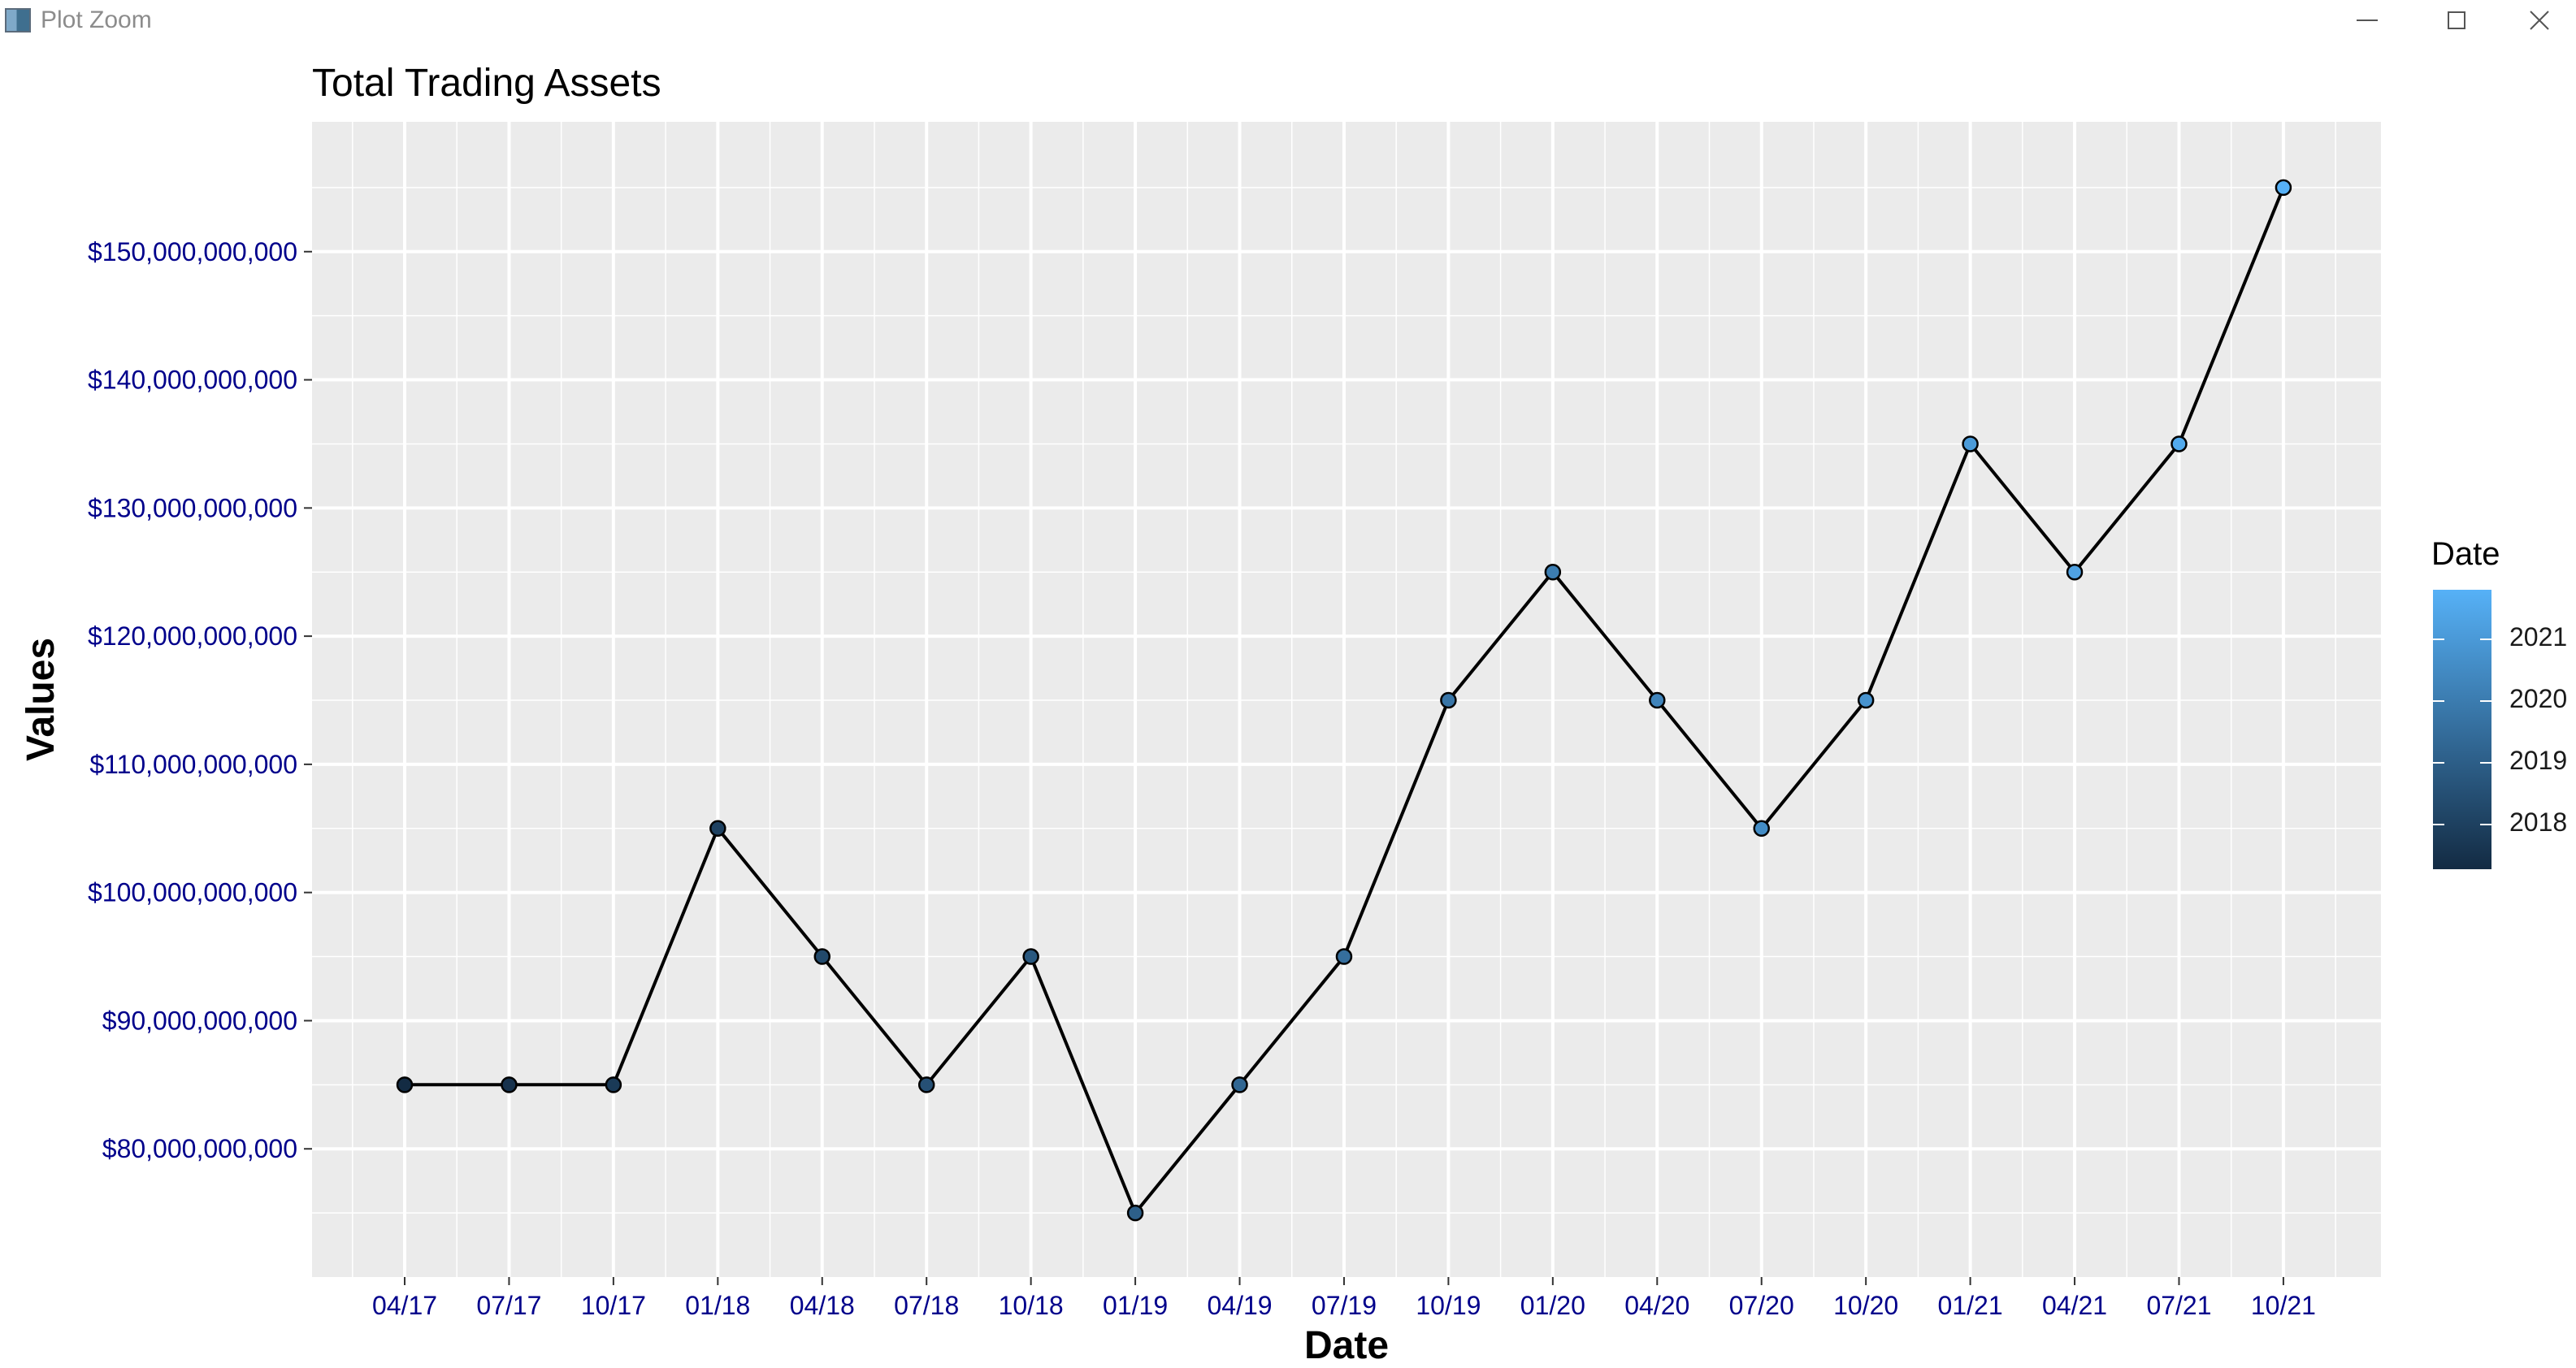 The image size is (2576, 1368). Describe the element at coordinates (199, 1148) in the screenshot. I see `y-tick-label: $80,000,000,000` at that location.